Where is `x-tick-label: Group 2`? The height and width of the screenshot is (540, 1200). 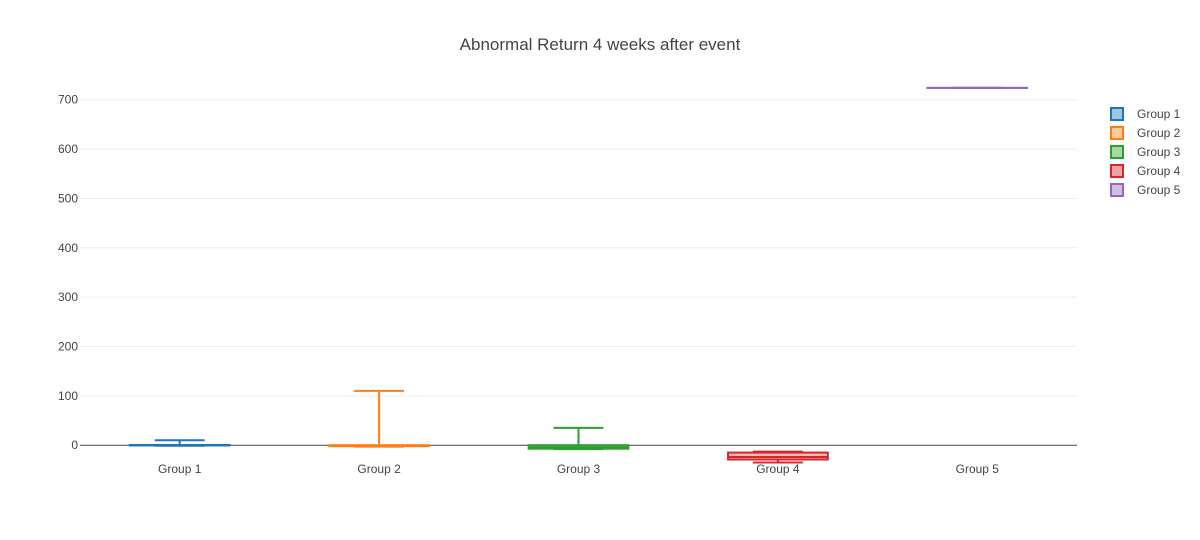 x-tick-label: Group 2 is located at coordinates (379, 469).